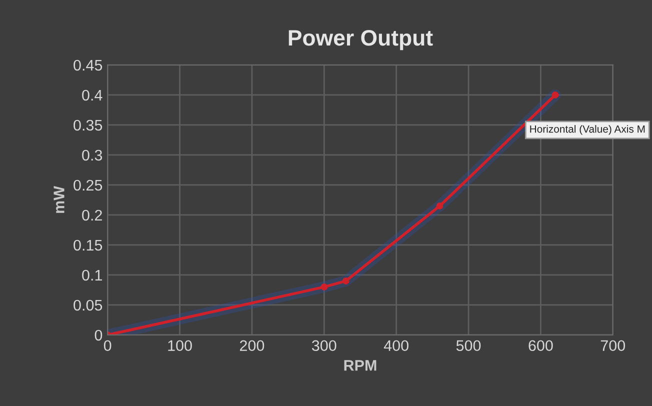 The height and width of the screenshot is (406, 652). What do you see at coordinates (360, 40) in the screenshot?
I see `chart-title: Power Output` at bounding box center [360, 40].